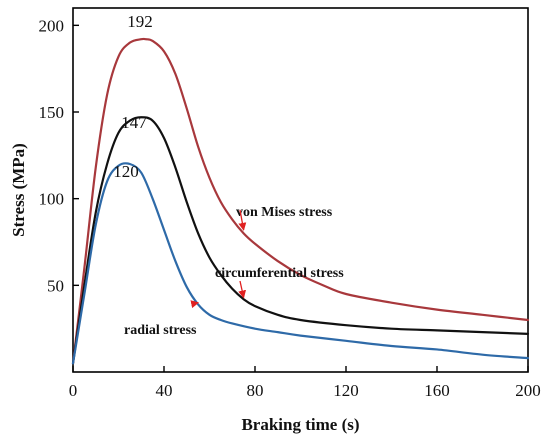  Describe the element at coordinates (52, 199) in the screenshot. I see `y-tick-label: 100` at that location.